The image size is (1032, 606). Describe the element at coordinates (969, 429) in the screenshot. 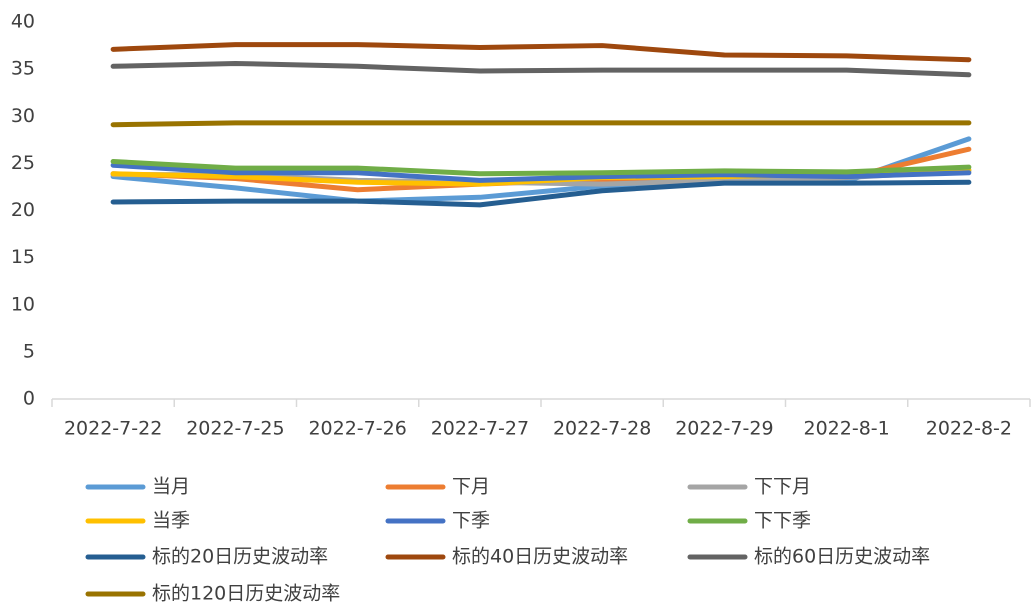

I see `x-tick-label: 2022-8-2` at that location.